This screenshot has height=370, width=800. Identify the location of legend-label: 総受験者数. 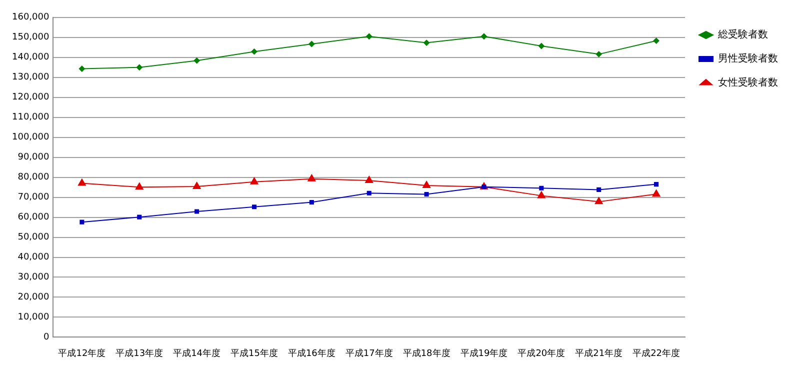
(742, 34).